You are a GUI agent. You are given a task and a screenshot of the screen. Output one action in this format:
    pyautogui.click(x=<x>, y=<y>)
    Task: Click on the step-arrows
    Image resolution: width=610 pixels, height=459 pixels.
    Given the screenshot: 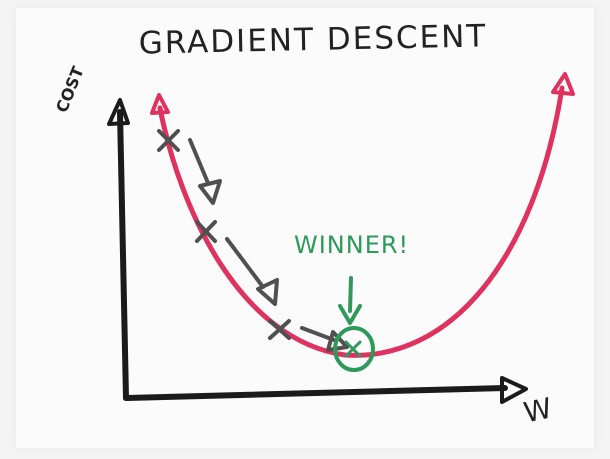 What is the action you would take?
    pyautogui.click(x=268, y=245)
    